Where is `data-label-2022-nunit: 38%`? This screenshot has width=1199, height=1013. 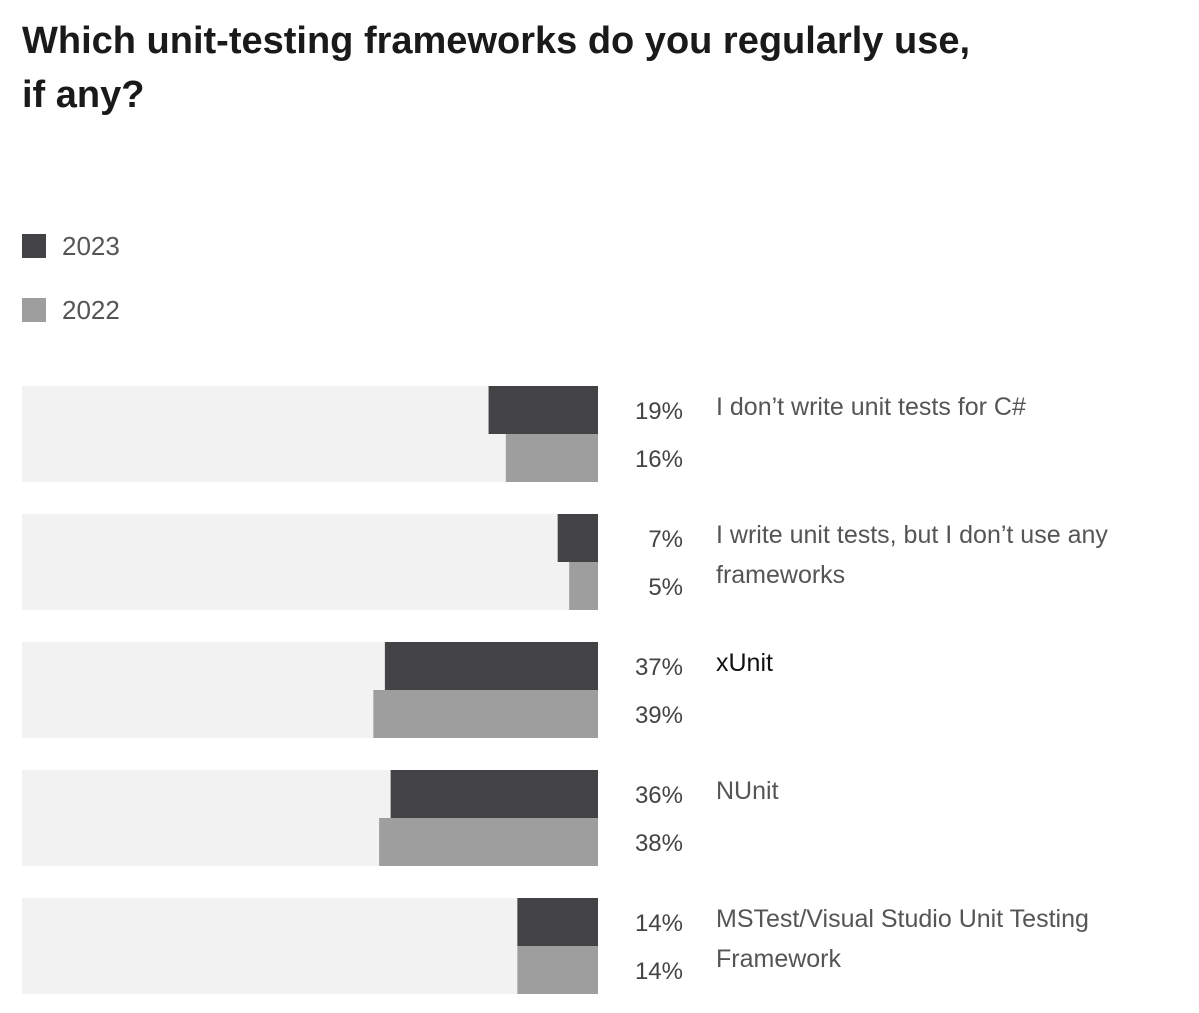
data-label-2022-nunit: 38% is located at coordinates (659, 843).